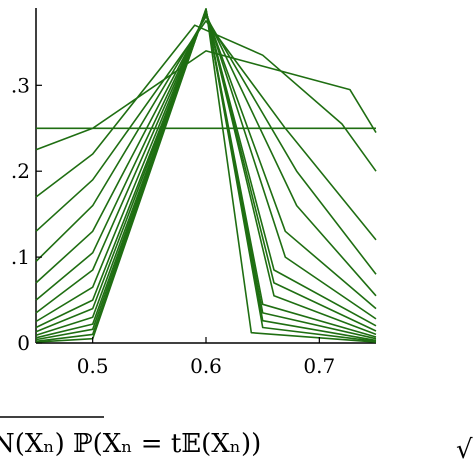 The image size is (474, 474). Describe the element at coordinates (23, 343) in the screenshot. I see `y-tick-label: 0` at that location.